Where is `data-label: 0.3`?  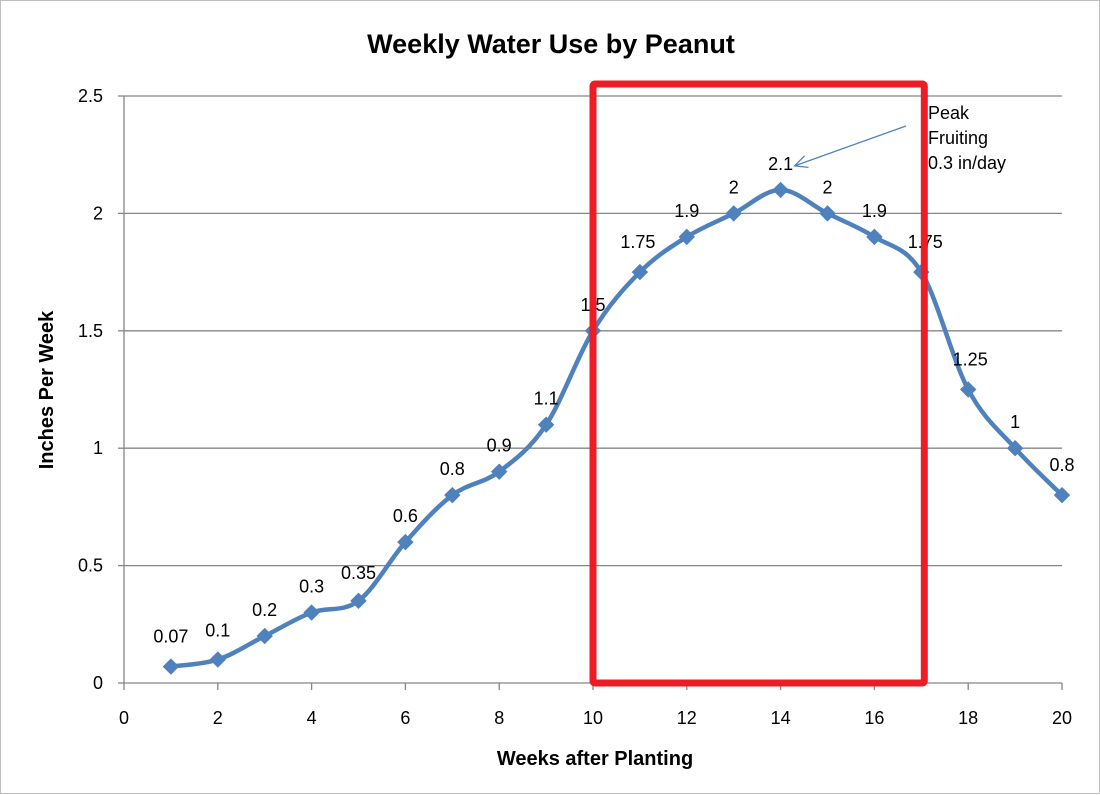
data-label: 0.3 is located at coordinates (311, 587).